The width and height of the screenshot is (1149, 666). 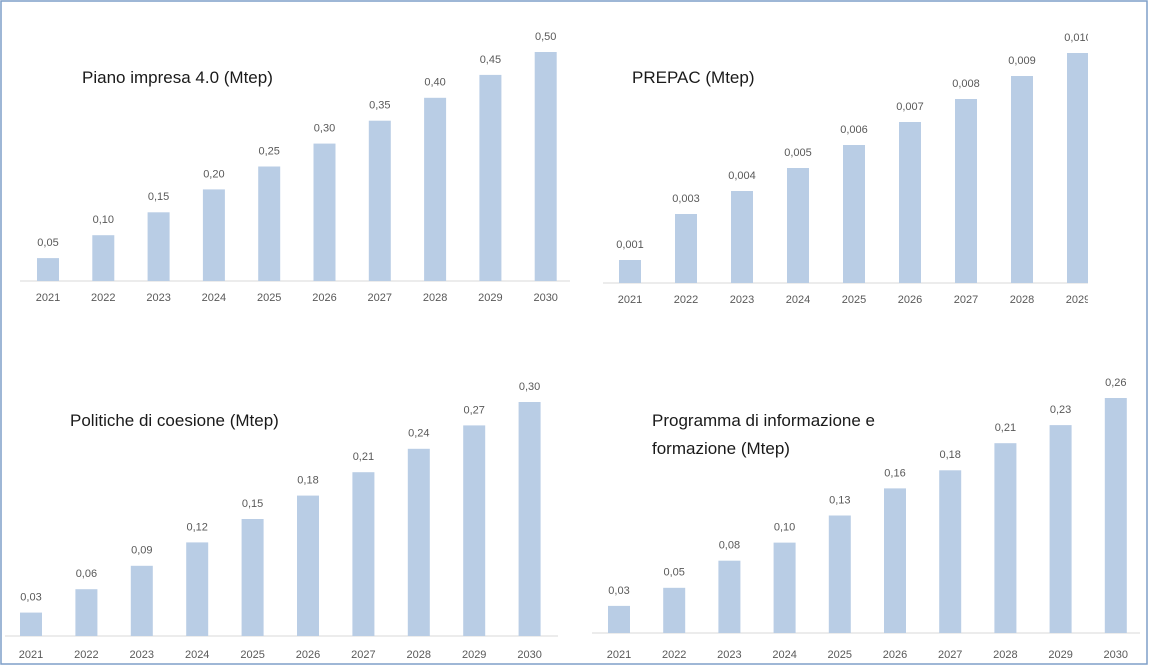 I want to click on chart-title: Politiche di coesione (Mtep), so click(x=174, y=420).